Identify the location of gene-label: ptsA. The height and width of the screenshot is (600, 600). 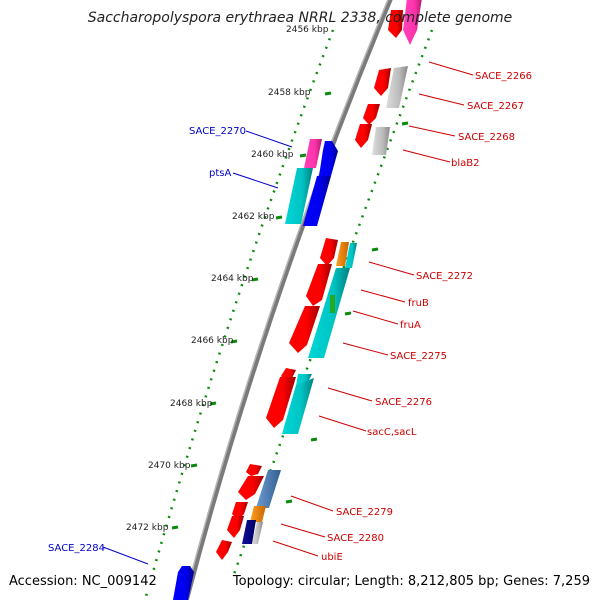
(220, 173).